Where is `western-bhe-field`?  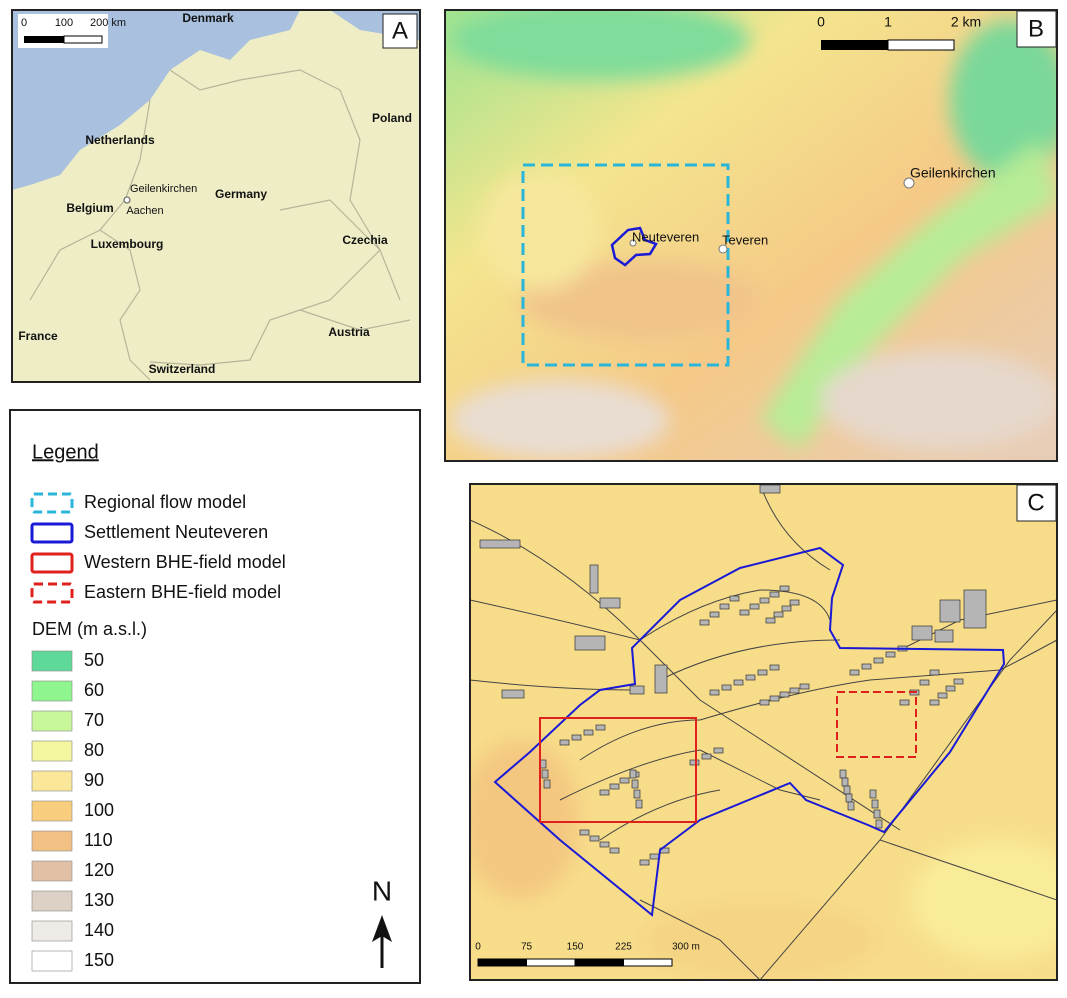 western-bhe-field is located at coordinates (618, 770).